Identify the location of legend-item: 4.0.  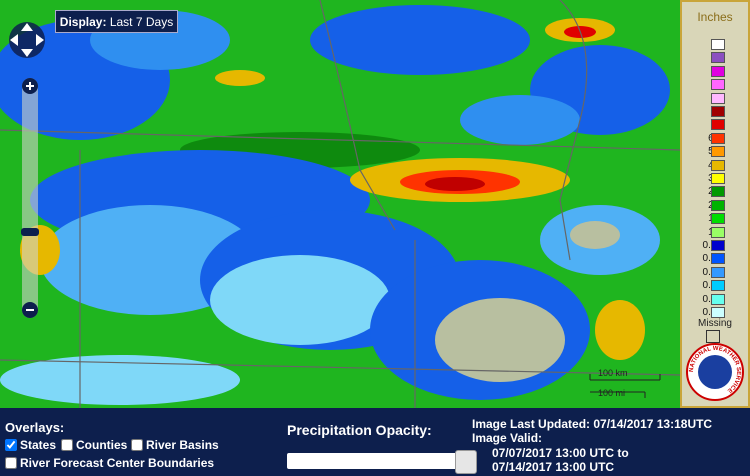
(715, 165).